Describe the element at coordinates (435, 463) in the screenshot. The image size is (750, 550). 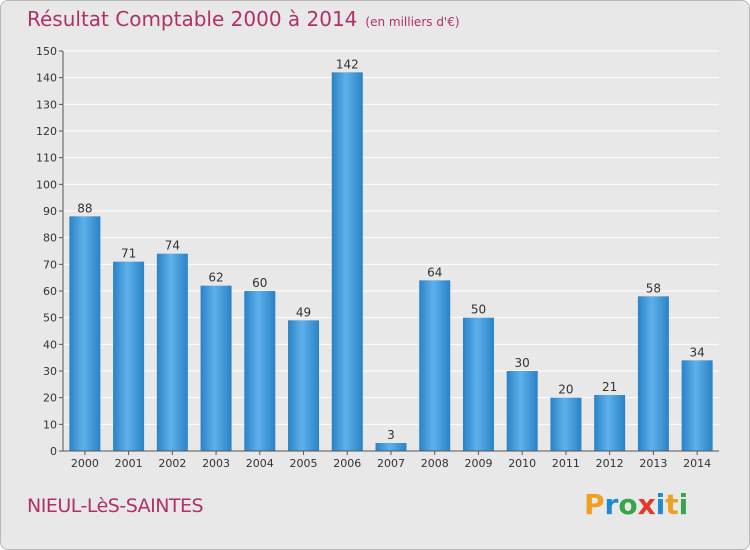
I see `x-tick-label: 2008` at that location.